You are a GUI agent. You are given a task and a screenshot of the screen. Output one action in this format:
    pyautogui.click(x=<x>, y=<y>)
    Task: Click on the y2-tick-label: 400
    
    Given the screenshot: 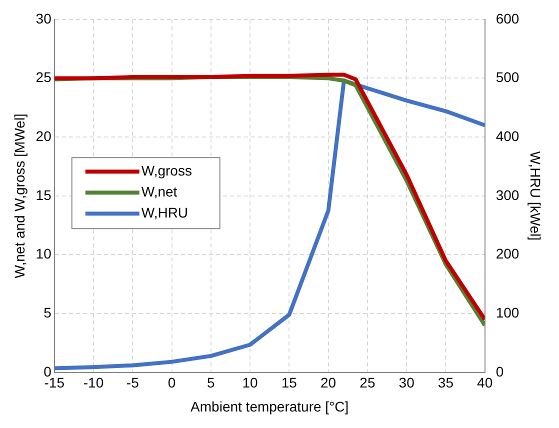 What is the action you would take?
    pyautogui.click(x=508, y=136)
    